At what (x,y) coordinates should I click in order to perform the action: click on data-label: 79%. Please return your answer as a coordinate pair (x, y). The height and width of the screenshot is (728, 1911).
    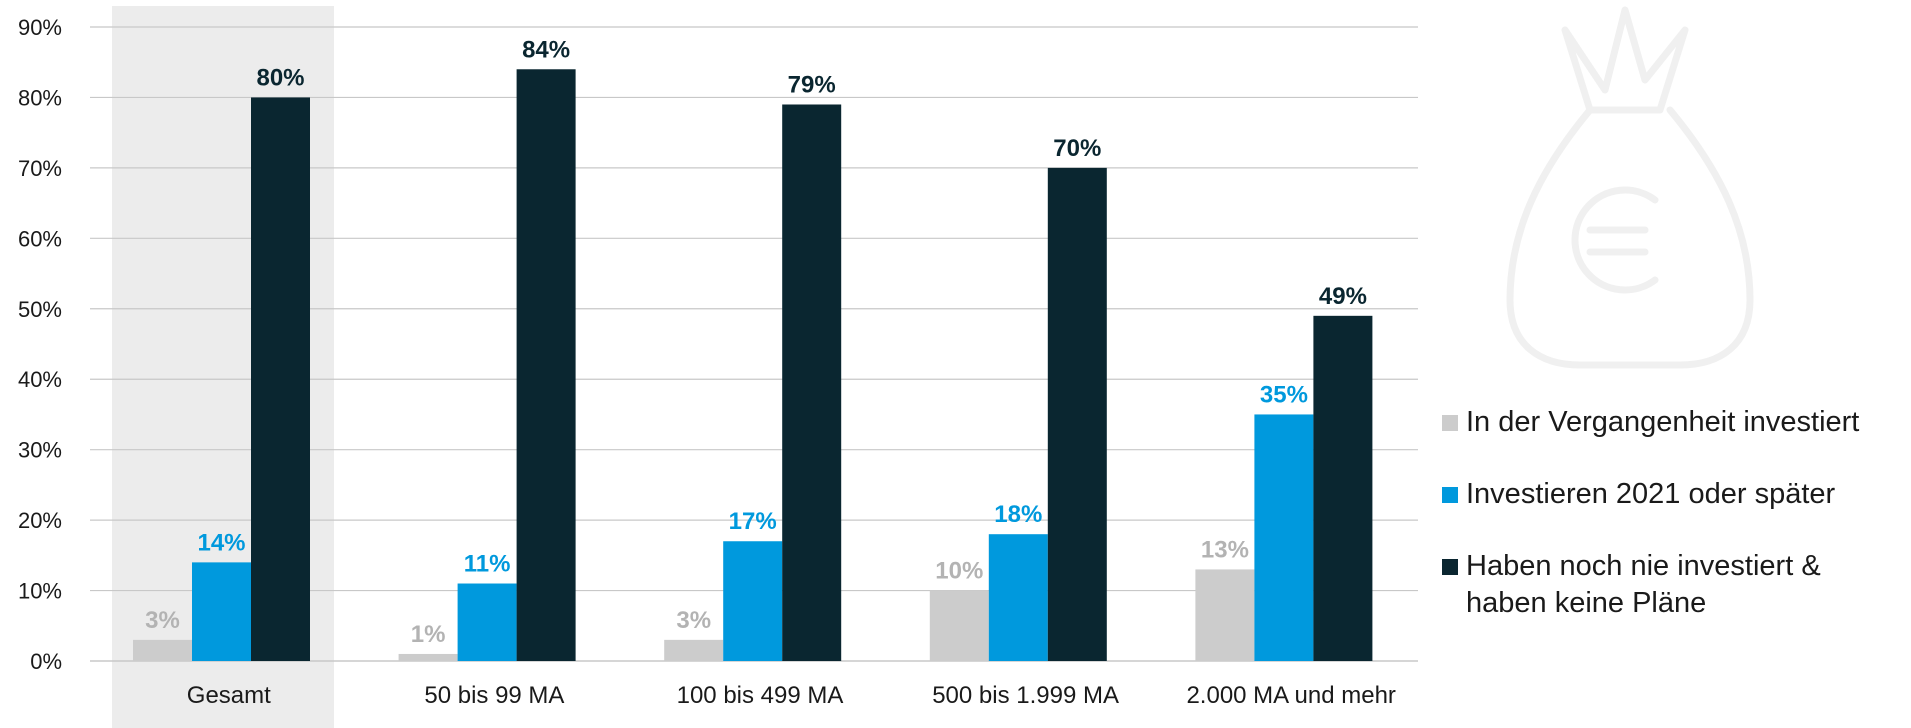
    Looking at the image, I should click on (812, 84).